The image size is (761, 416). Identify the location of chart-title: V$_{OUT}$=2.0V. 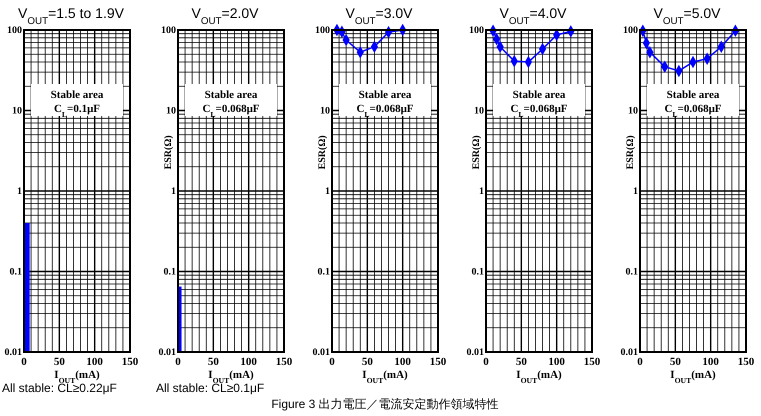
(225, 15).